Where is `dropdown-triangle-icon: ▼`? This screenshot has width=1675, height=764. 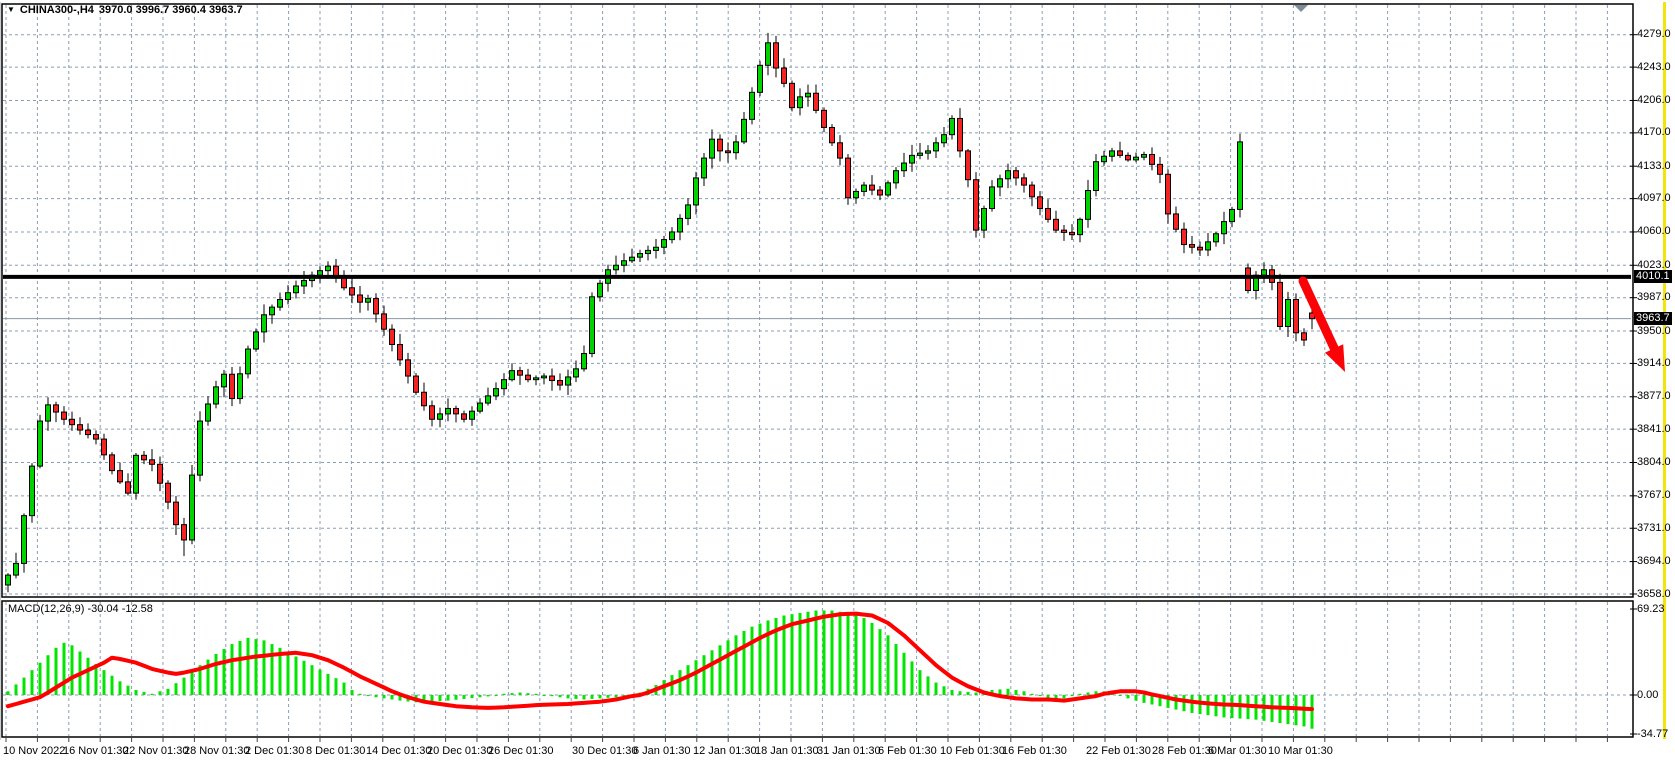 dropdown-triangle-icon: ▼ is located at coordinates (11, 9).